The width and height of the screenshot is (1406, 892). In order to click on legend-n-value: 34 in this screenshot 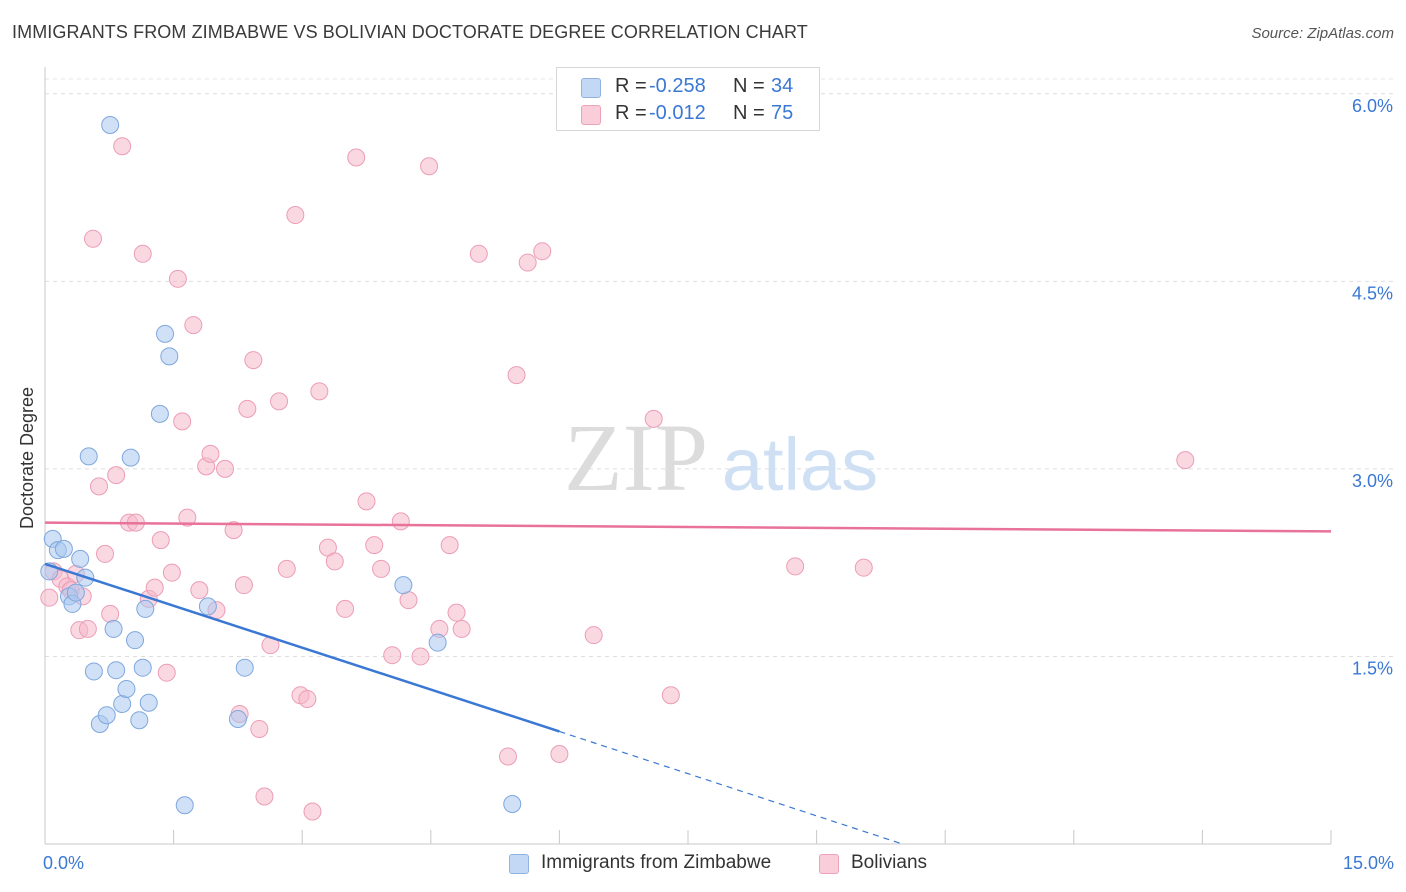, I will do `click(782, 86)`.